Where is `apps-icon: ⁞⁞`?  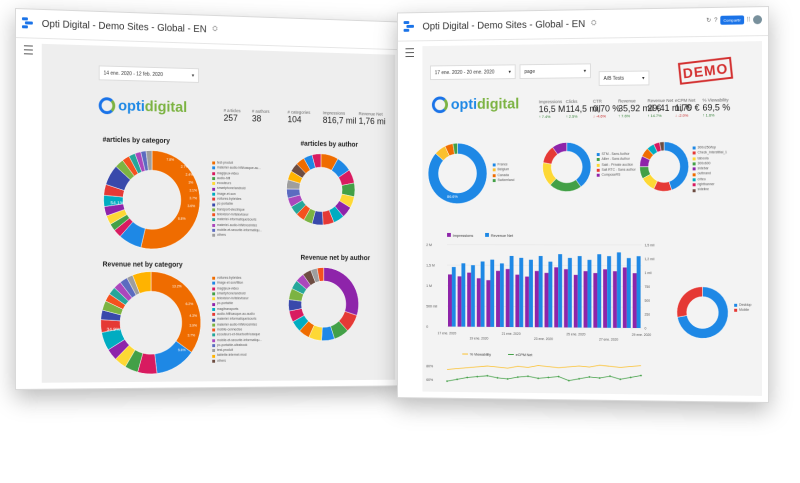 apps-icon: ⁞⁞ is located at coordinates (748, 20).